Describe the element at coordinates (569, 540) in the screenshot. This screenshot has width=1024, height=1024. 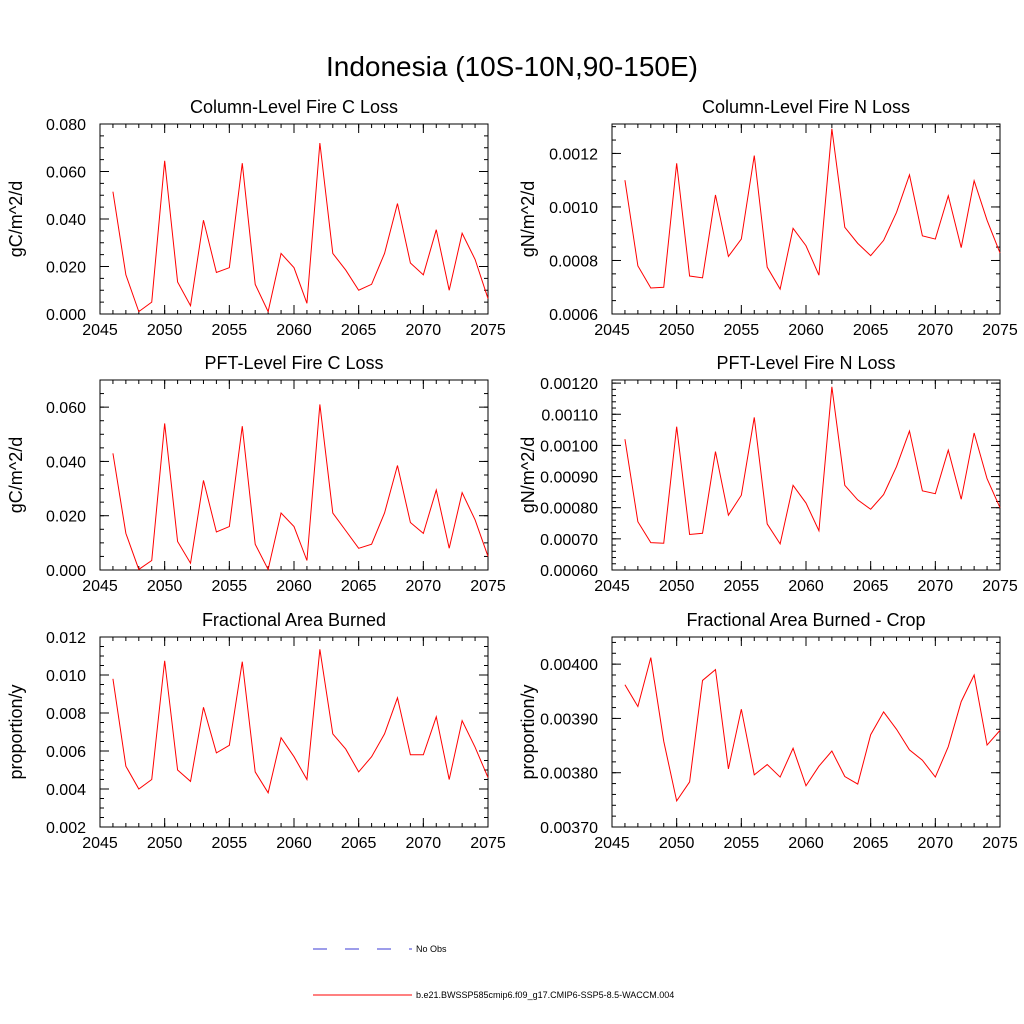
I see `y-tick-label: 0.00070` at that location.